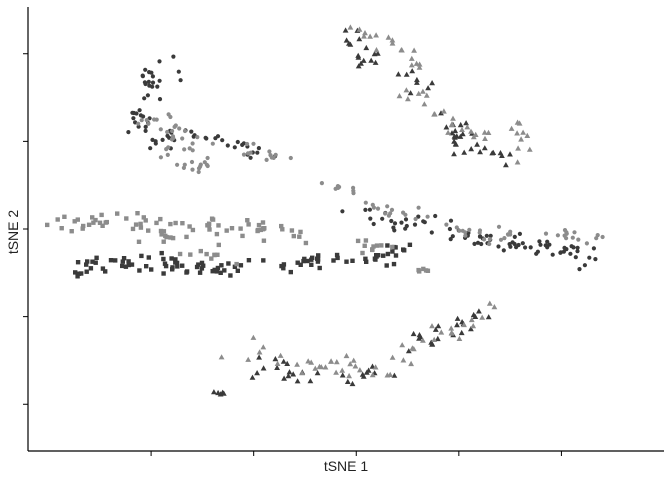  Describe the element at coordinates (13, 232) in the screenshot. I see `y-axis-title: tSNE 2` at that location.